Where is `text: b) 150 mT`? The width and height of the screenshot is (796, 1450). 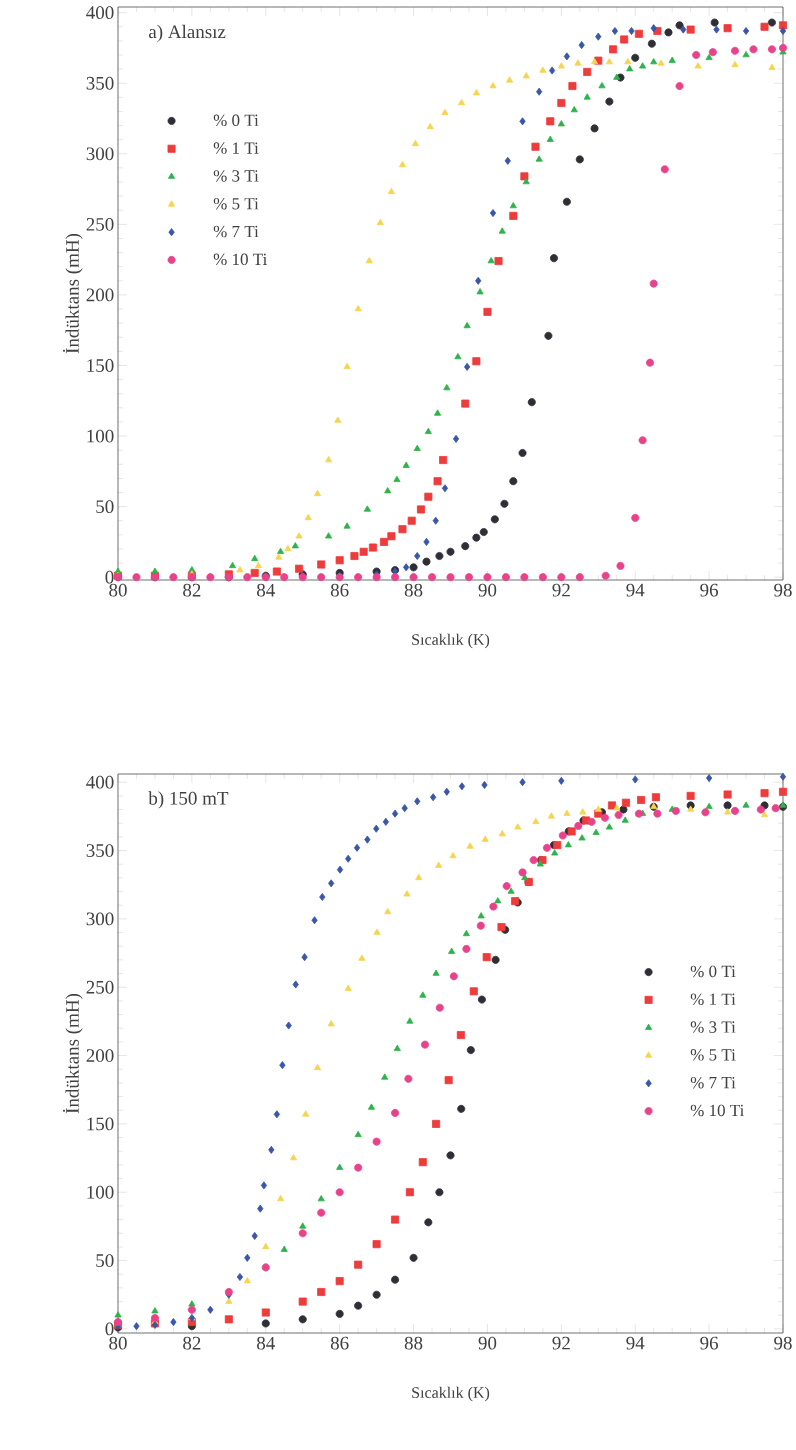 text: b) 150 mT is located at coordinates (188, 800).